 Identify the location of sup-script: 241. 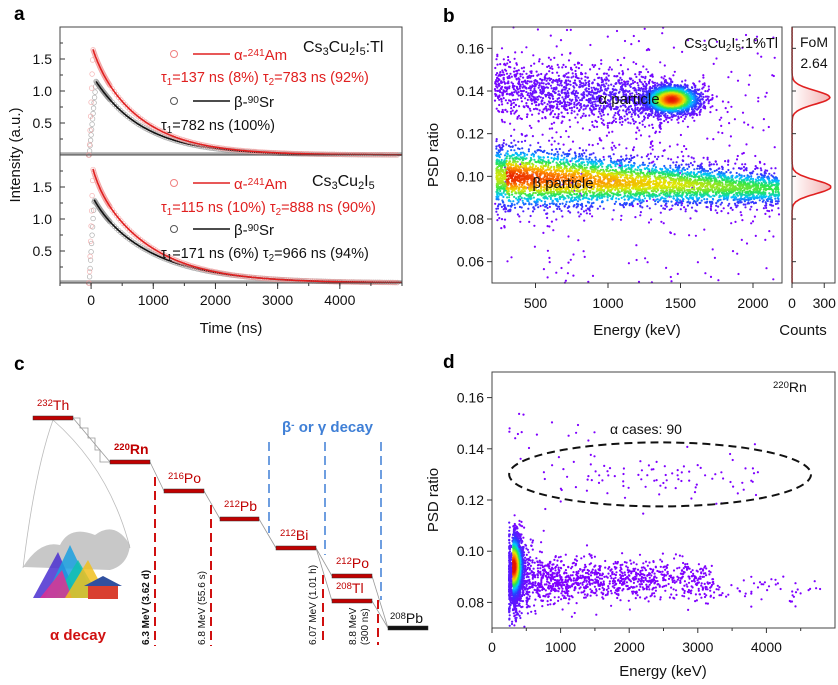
(256, 53).